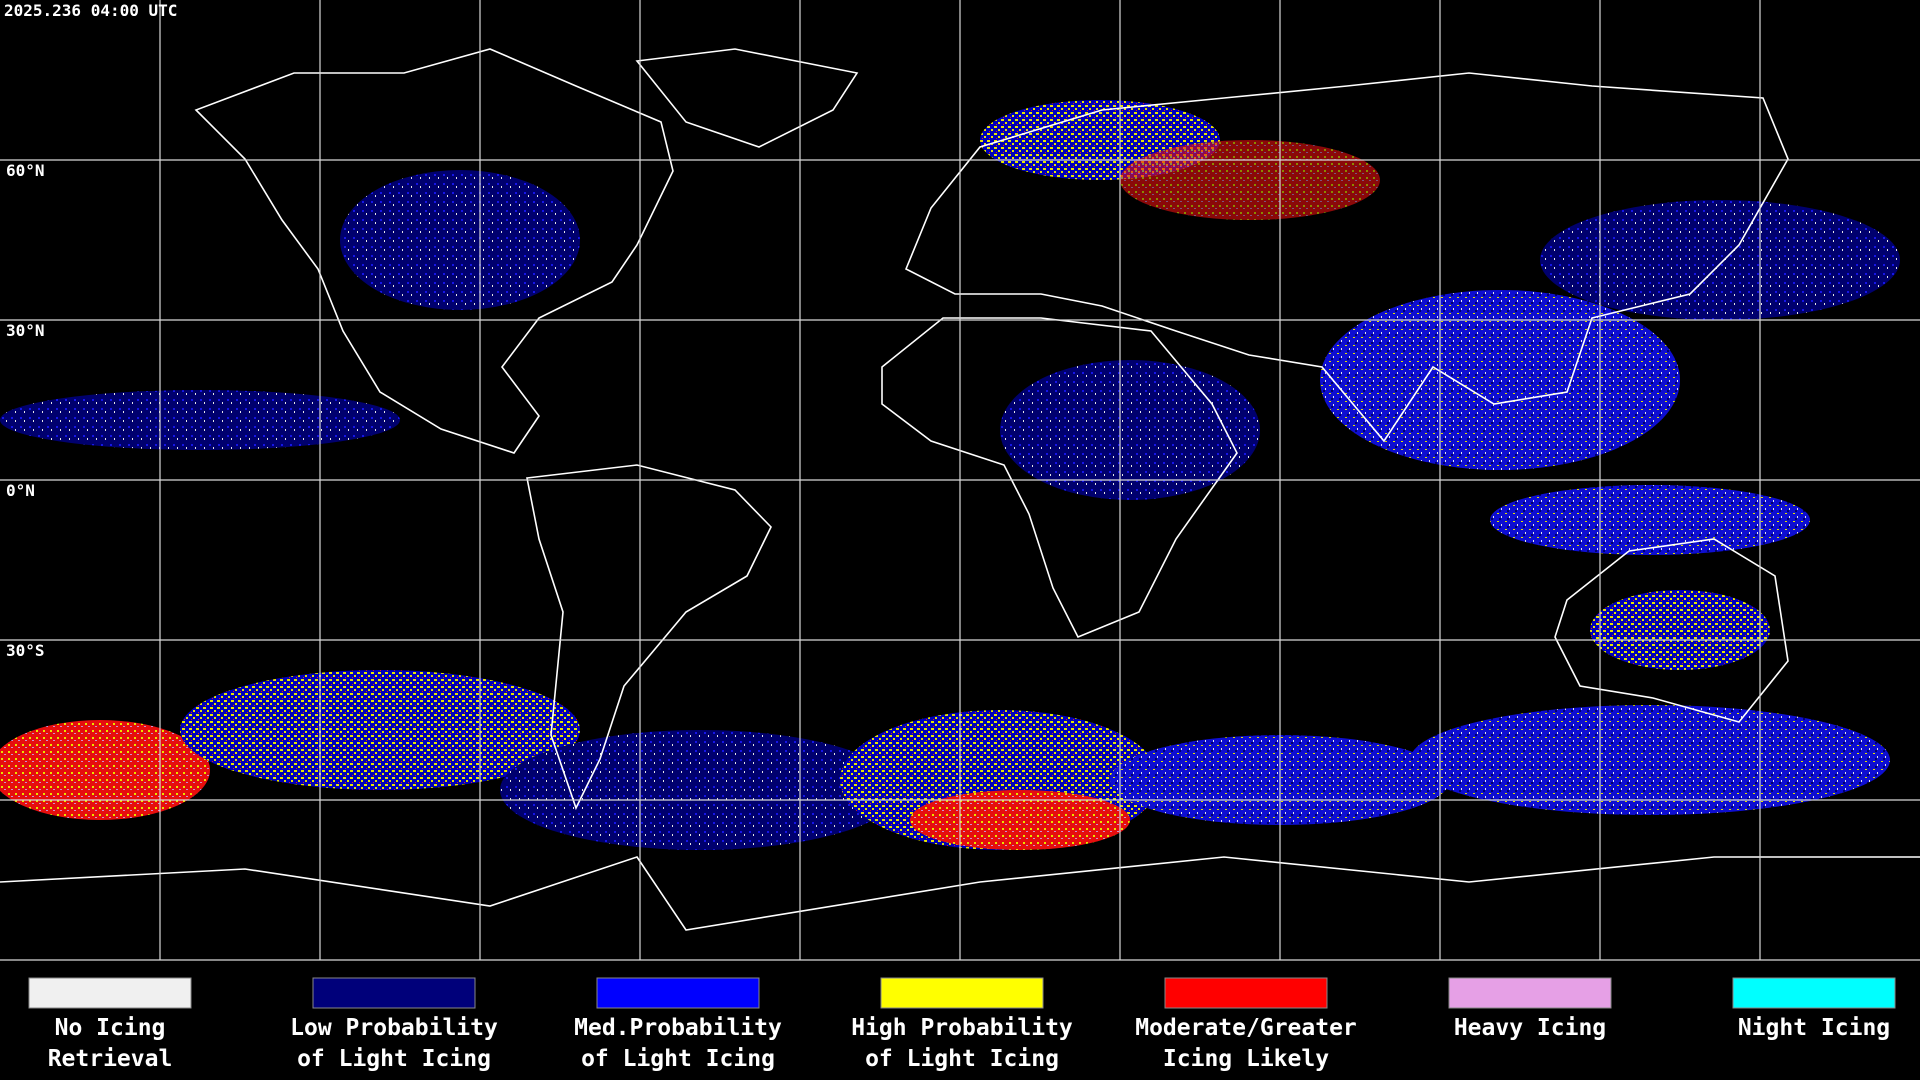  I want to click on legend-label: Night Icing, so click(1814, 1028).